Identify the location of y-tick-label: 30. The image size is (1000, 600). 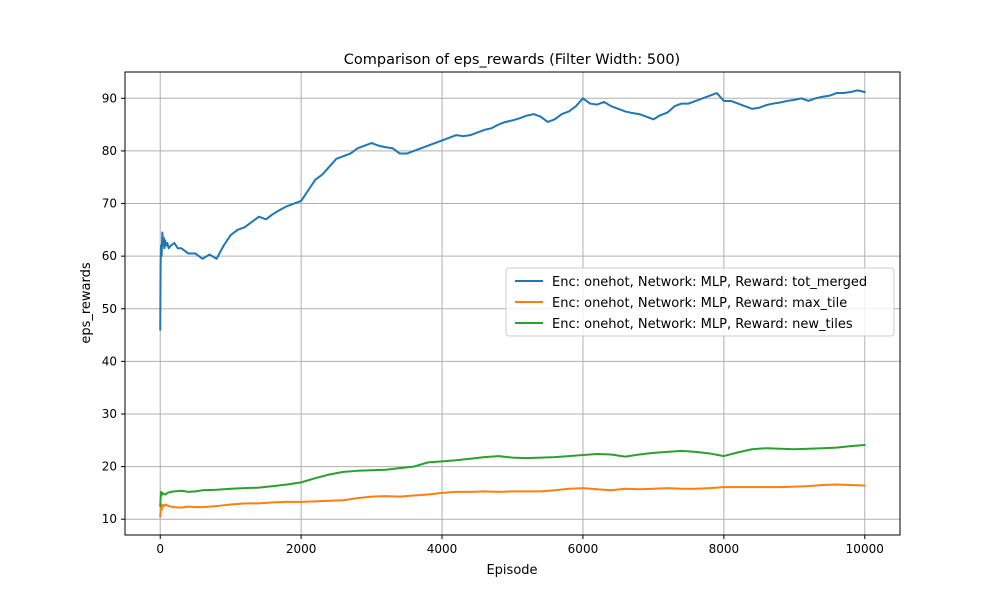
(109, 414).